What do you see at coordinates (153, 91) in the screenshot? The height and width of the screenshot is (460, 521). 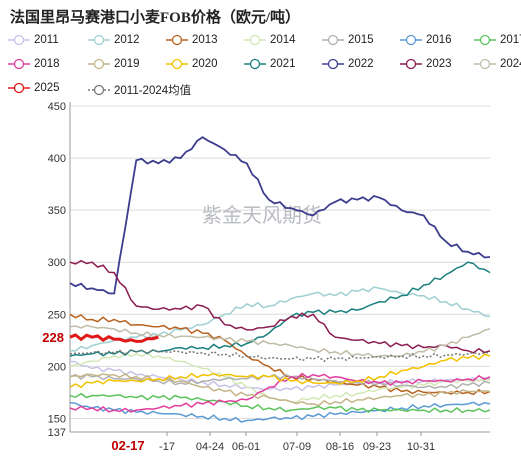 I see `legend-label: 2011-2024均值` at bounding box center [153, 91].